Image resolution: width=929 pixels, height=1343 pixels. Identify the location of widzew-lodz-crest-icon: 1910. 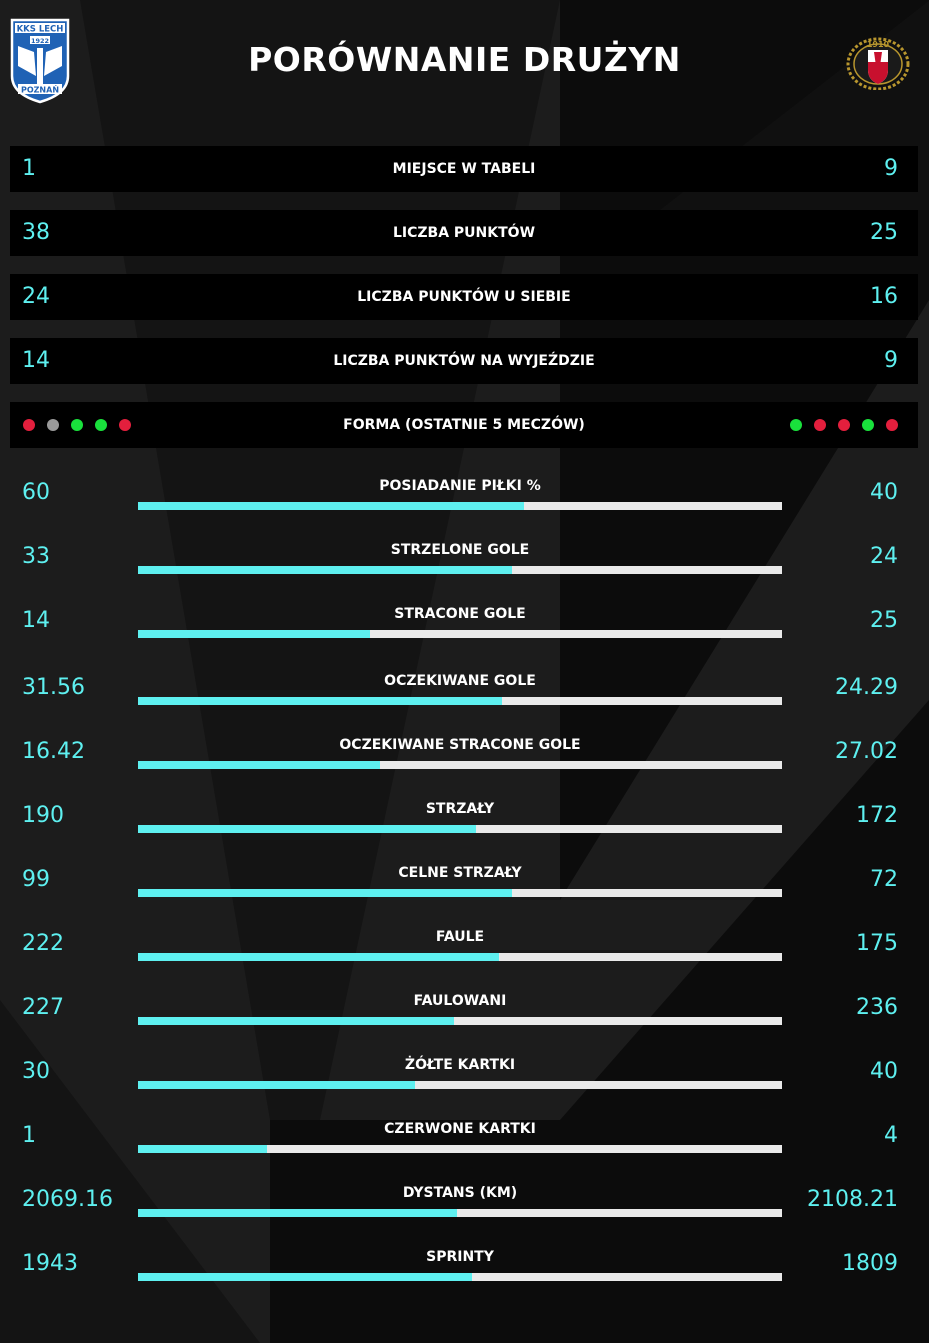
(878, 63).